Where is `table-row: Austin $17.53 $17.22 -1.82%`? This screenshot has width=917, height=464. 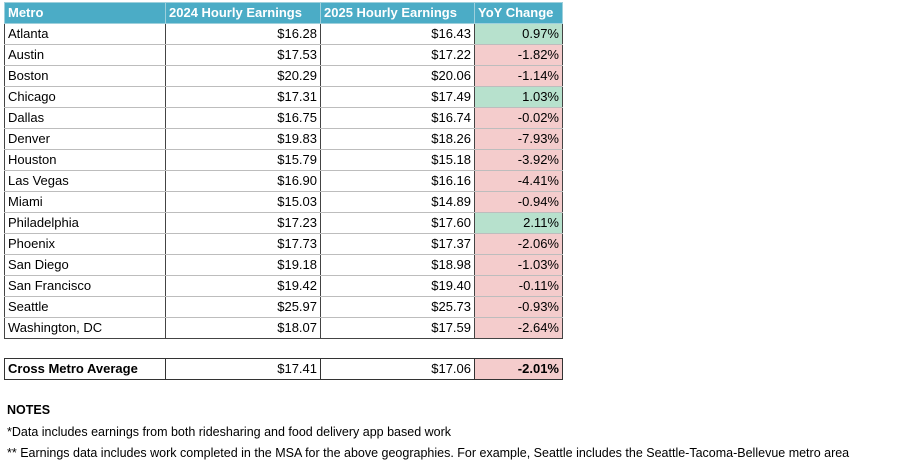
table-row: Austin $17.53 $17.22 -1.82% is located at coordinates (283, 55).